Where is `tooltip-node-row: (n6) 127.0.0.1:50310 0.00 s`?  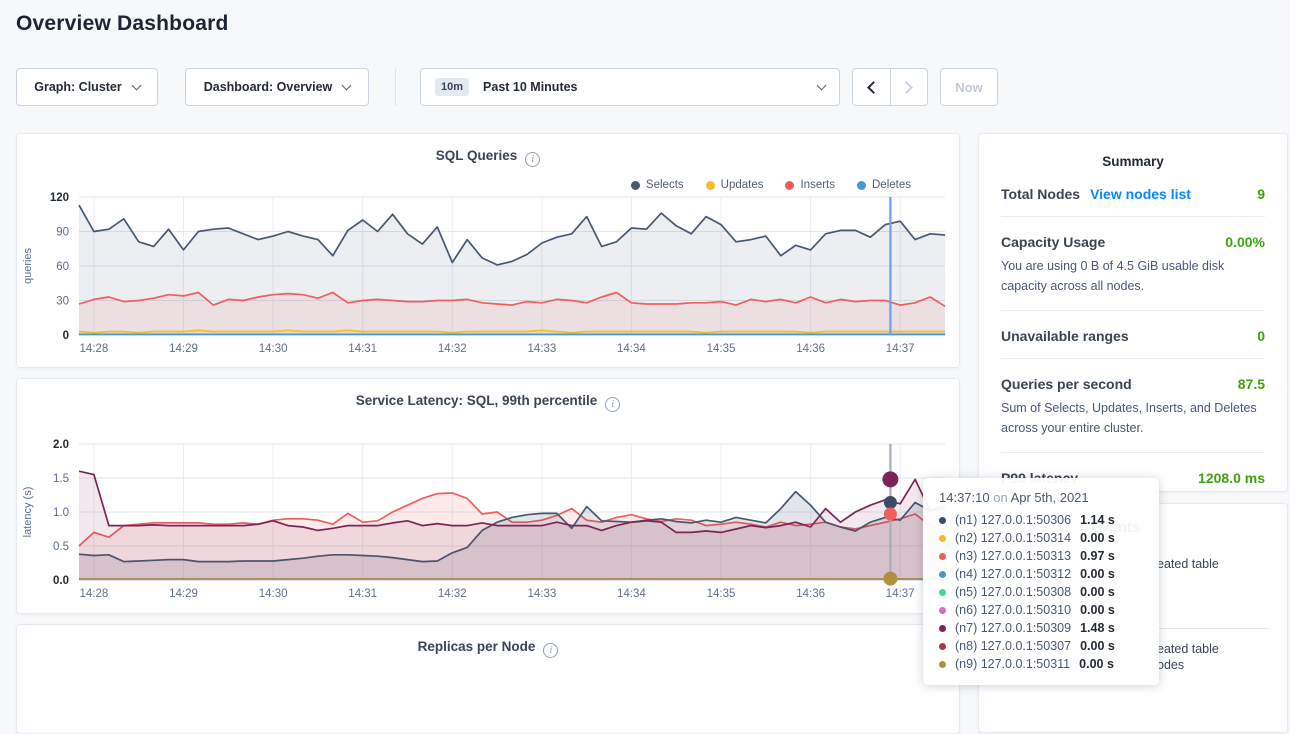
tooltip-node-row: (n6) 127.0.0.1:50310 0.00 s is located at coordinates (1042, 610).